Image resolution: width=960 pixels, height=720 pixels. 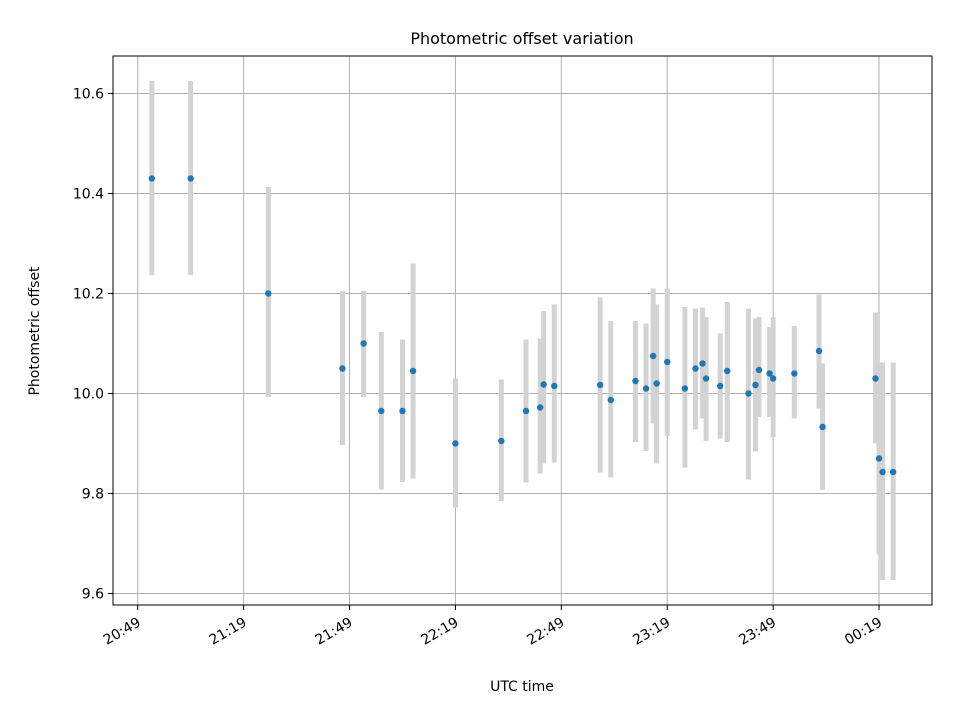 I want to click on x-axis-label: UTC time, so click(x=522, y=687).